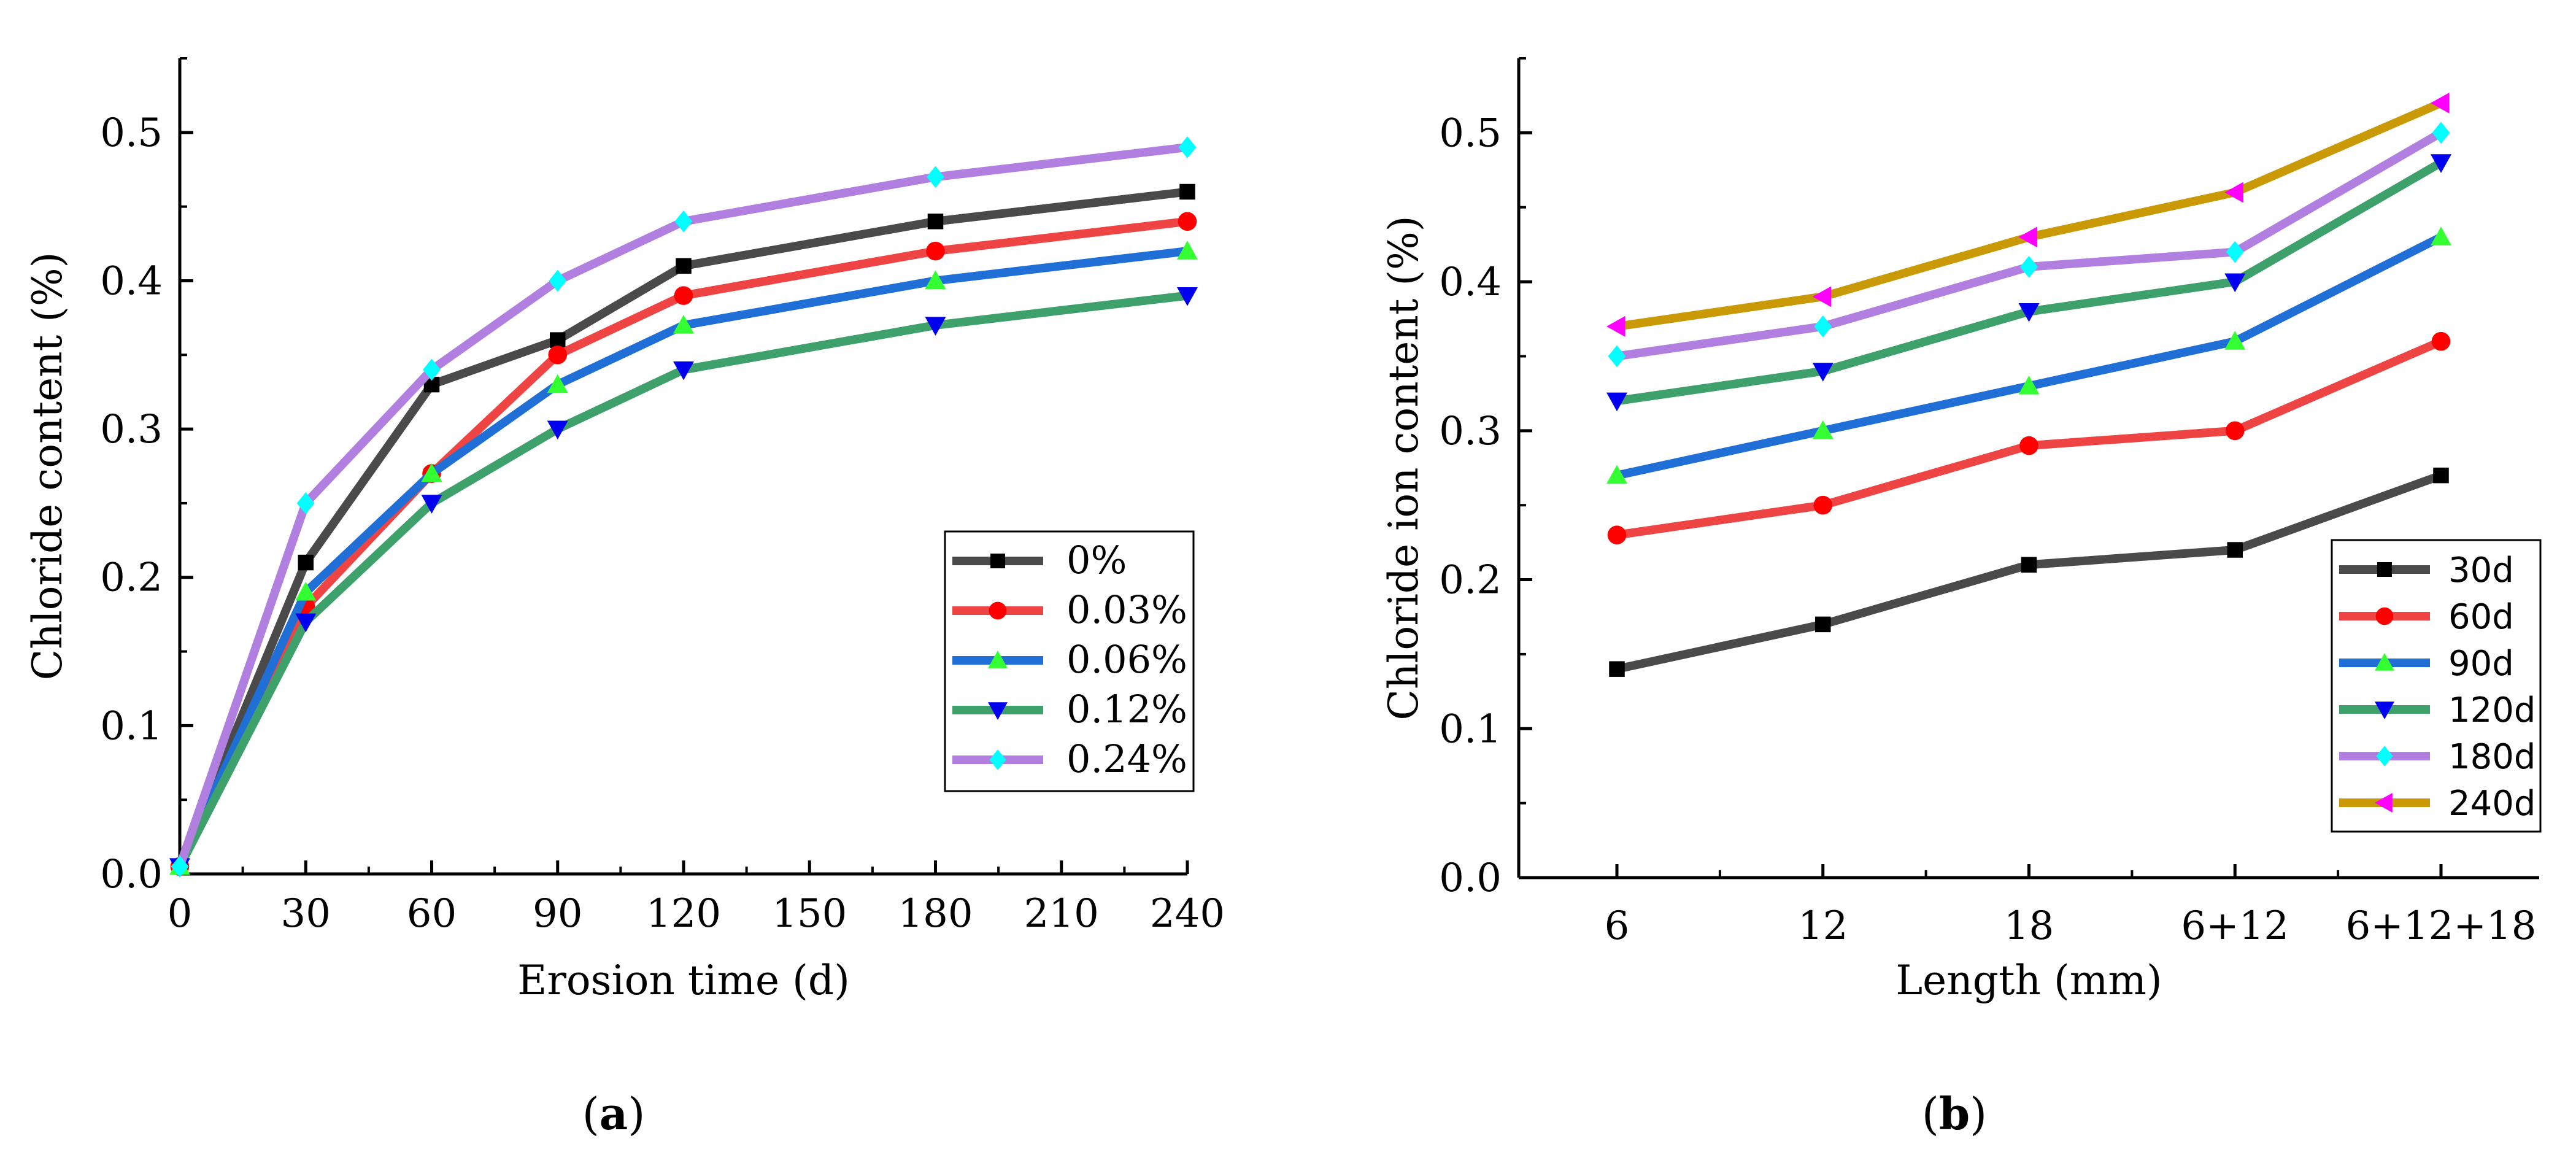  I want to click on legend-label: 180d, so click(2492, 757).